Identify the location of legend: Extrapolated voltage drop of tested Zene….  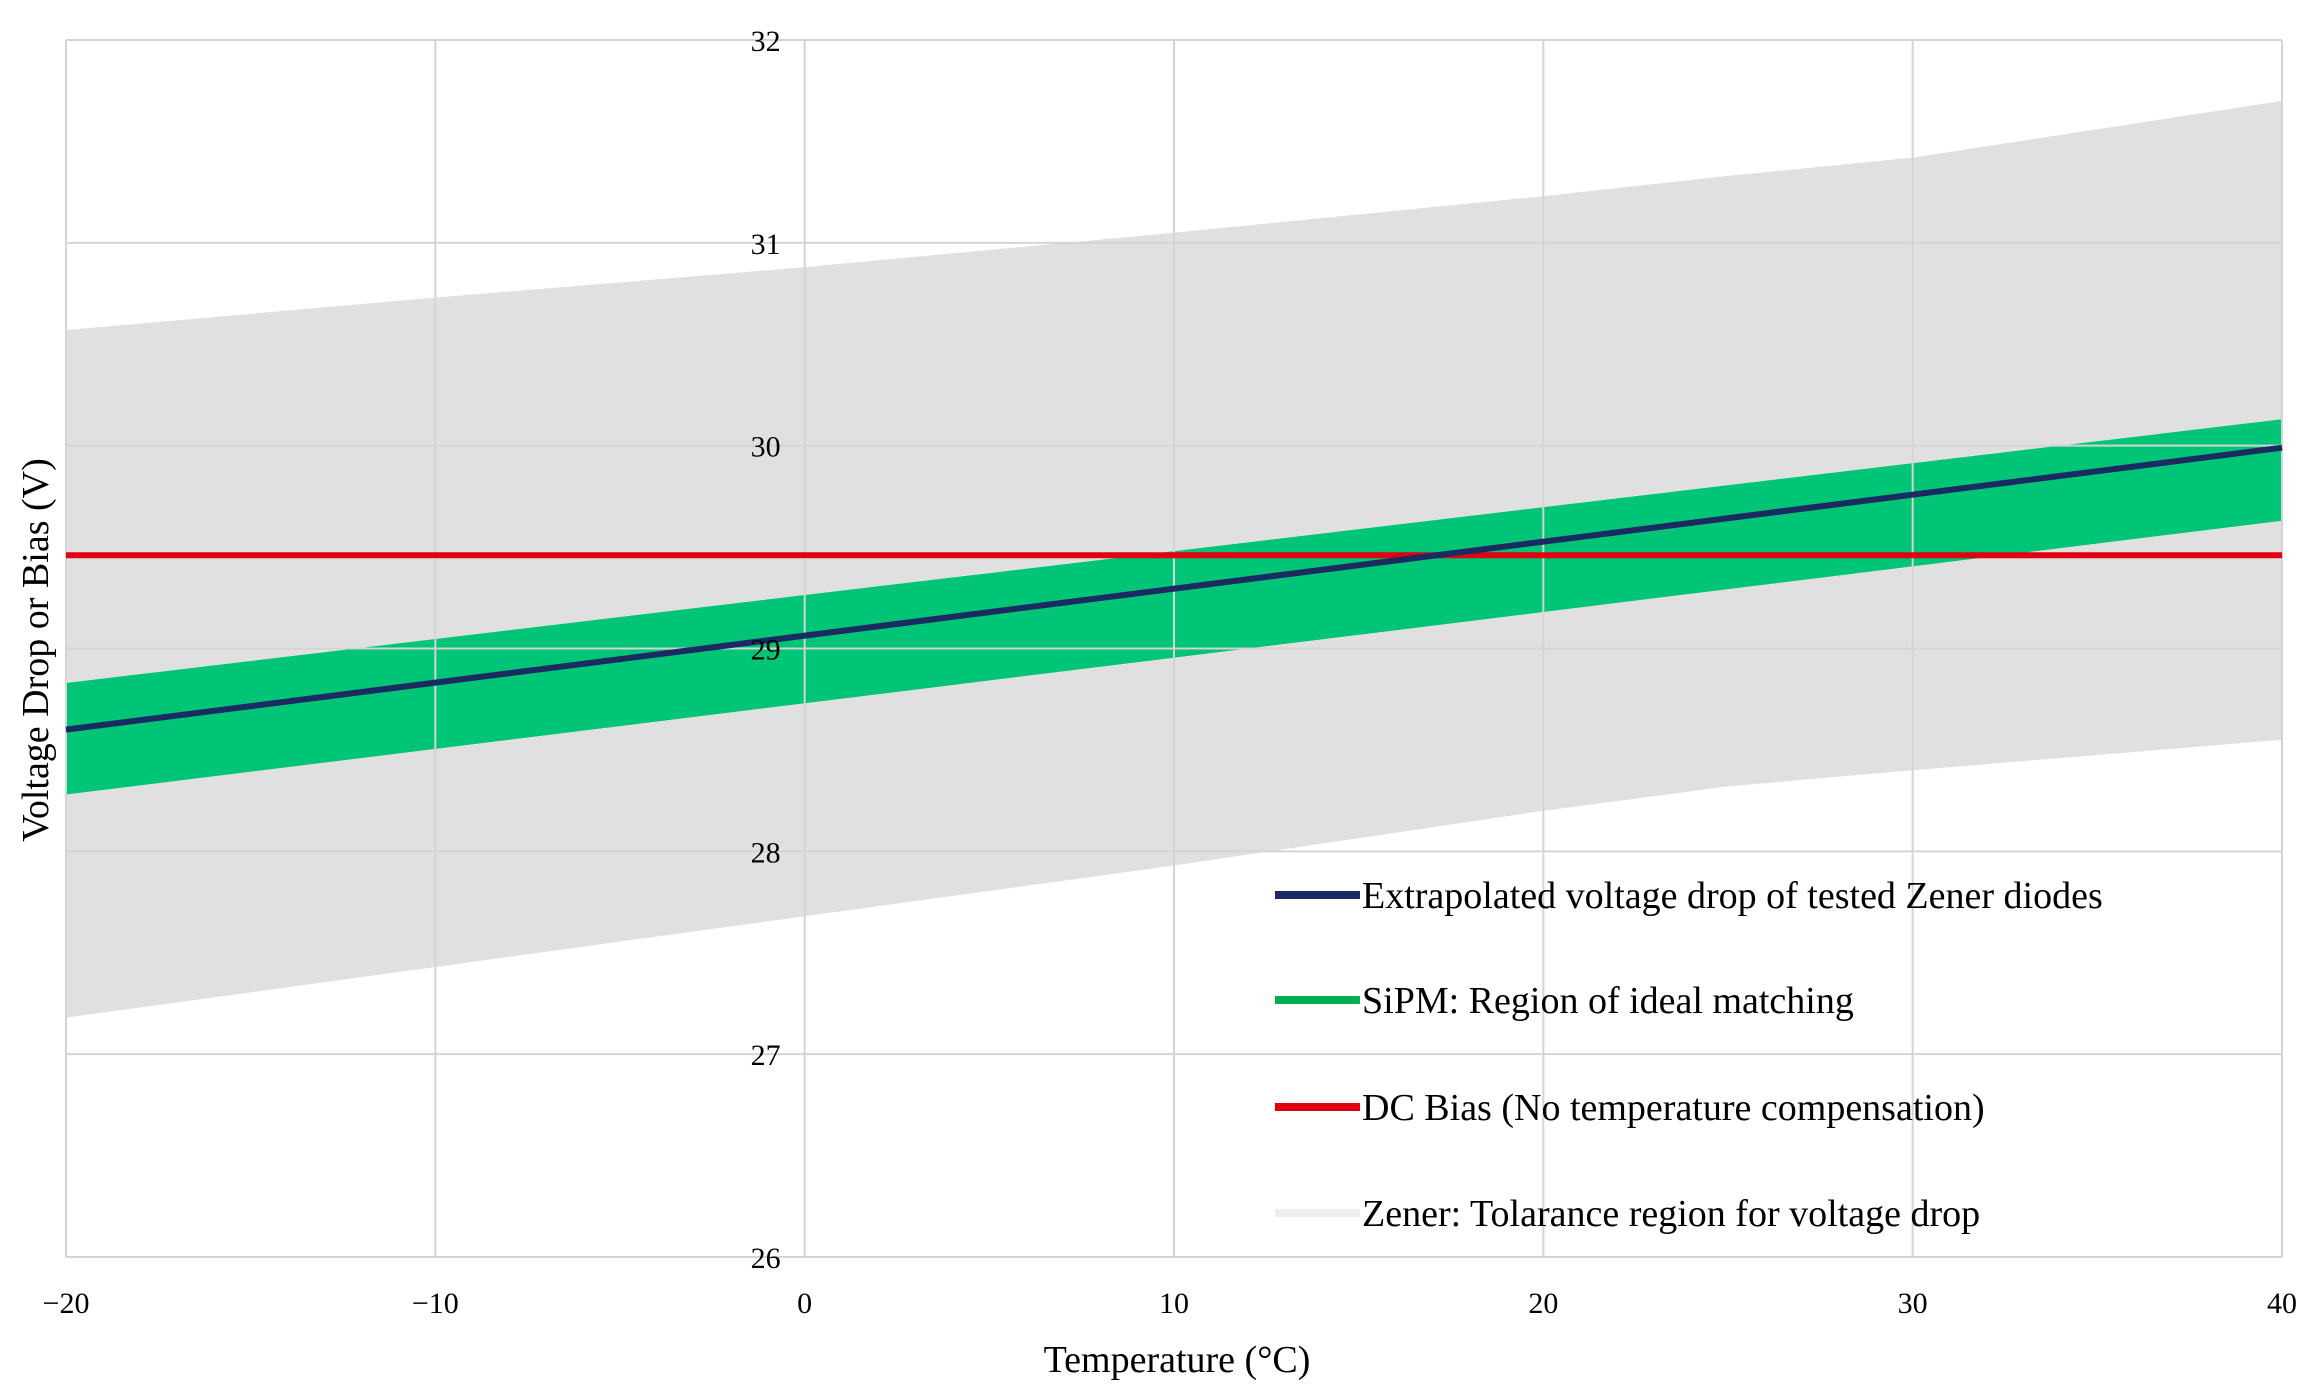
(1689, 1055).